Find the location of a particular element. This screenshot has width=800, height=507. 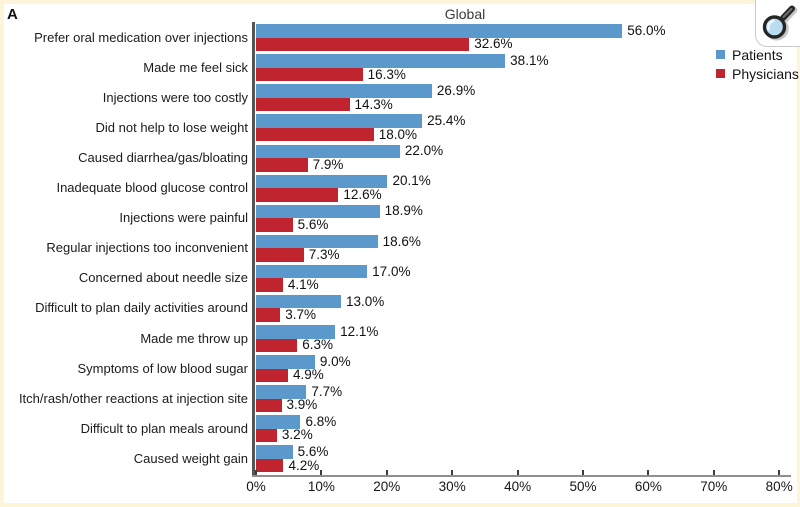

value-label: 3.7% is located at coordinates (300, 315).